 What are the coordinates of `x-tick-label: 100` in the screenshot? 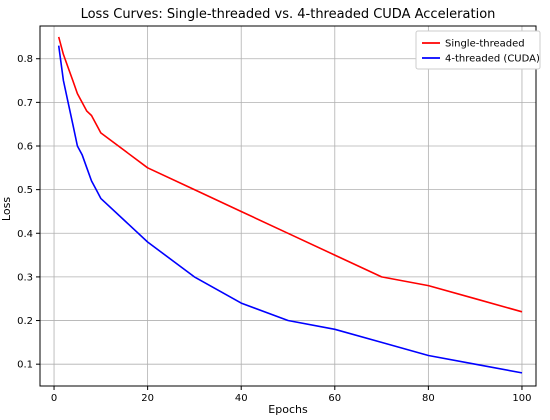 It's located at (521, 398).